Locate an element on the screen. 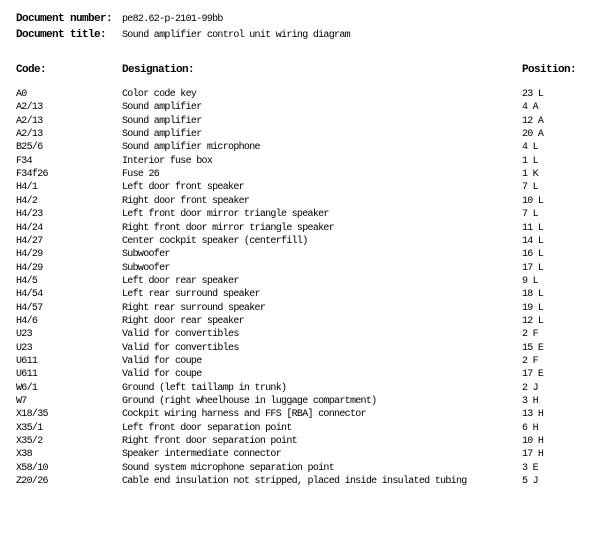 The width and height of the screenshot is (604, 543). cell-code: W6/1 is located at coordinates (27, 388).